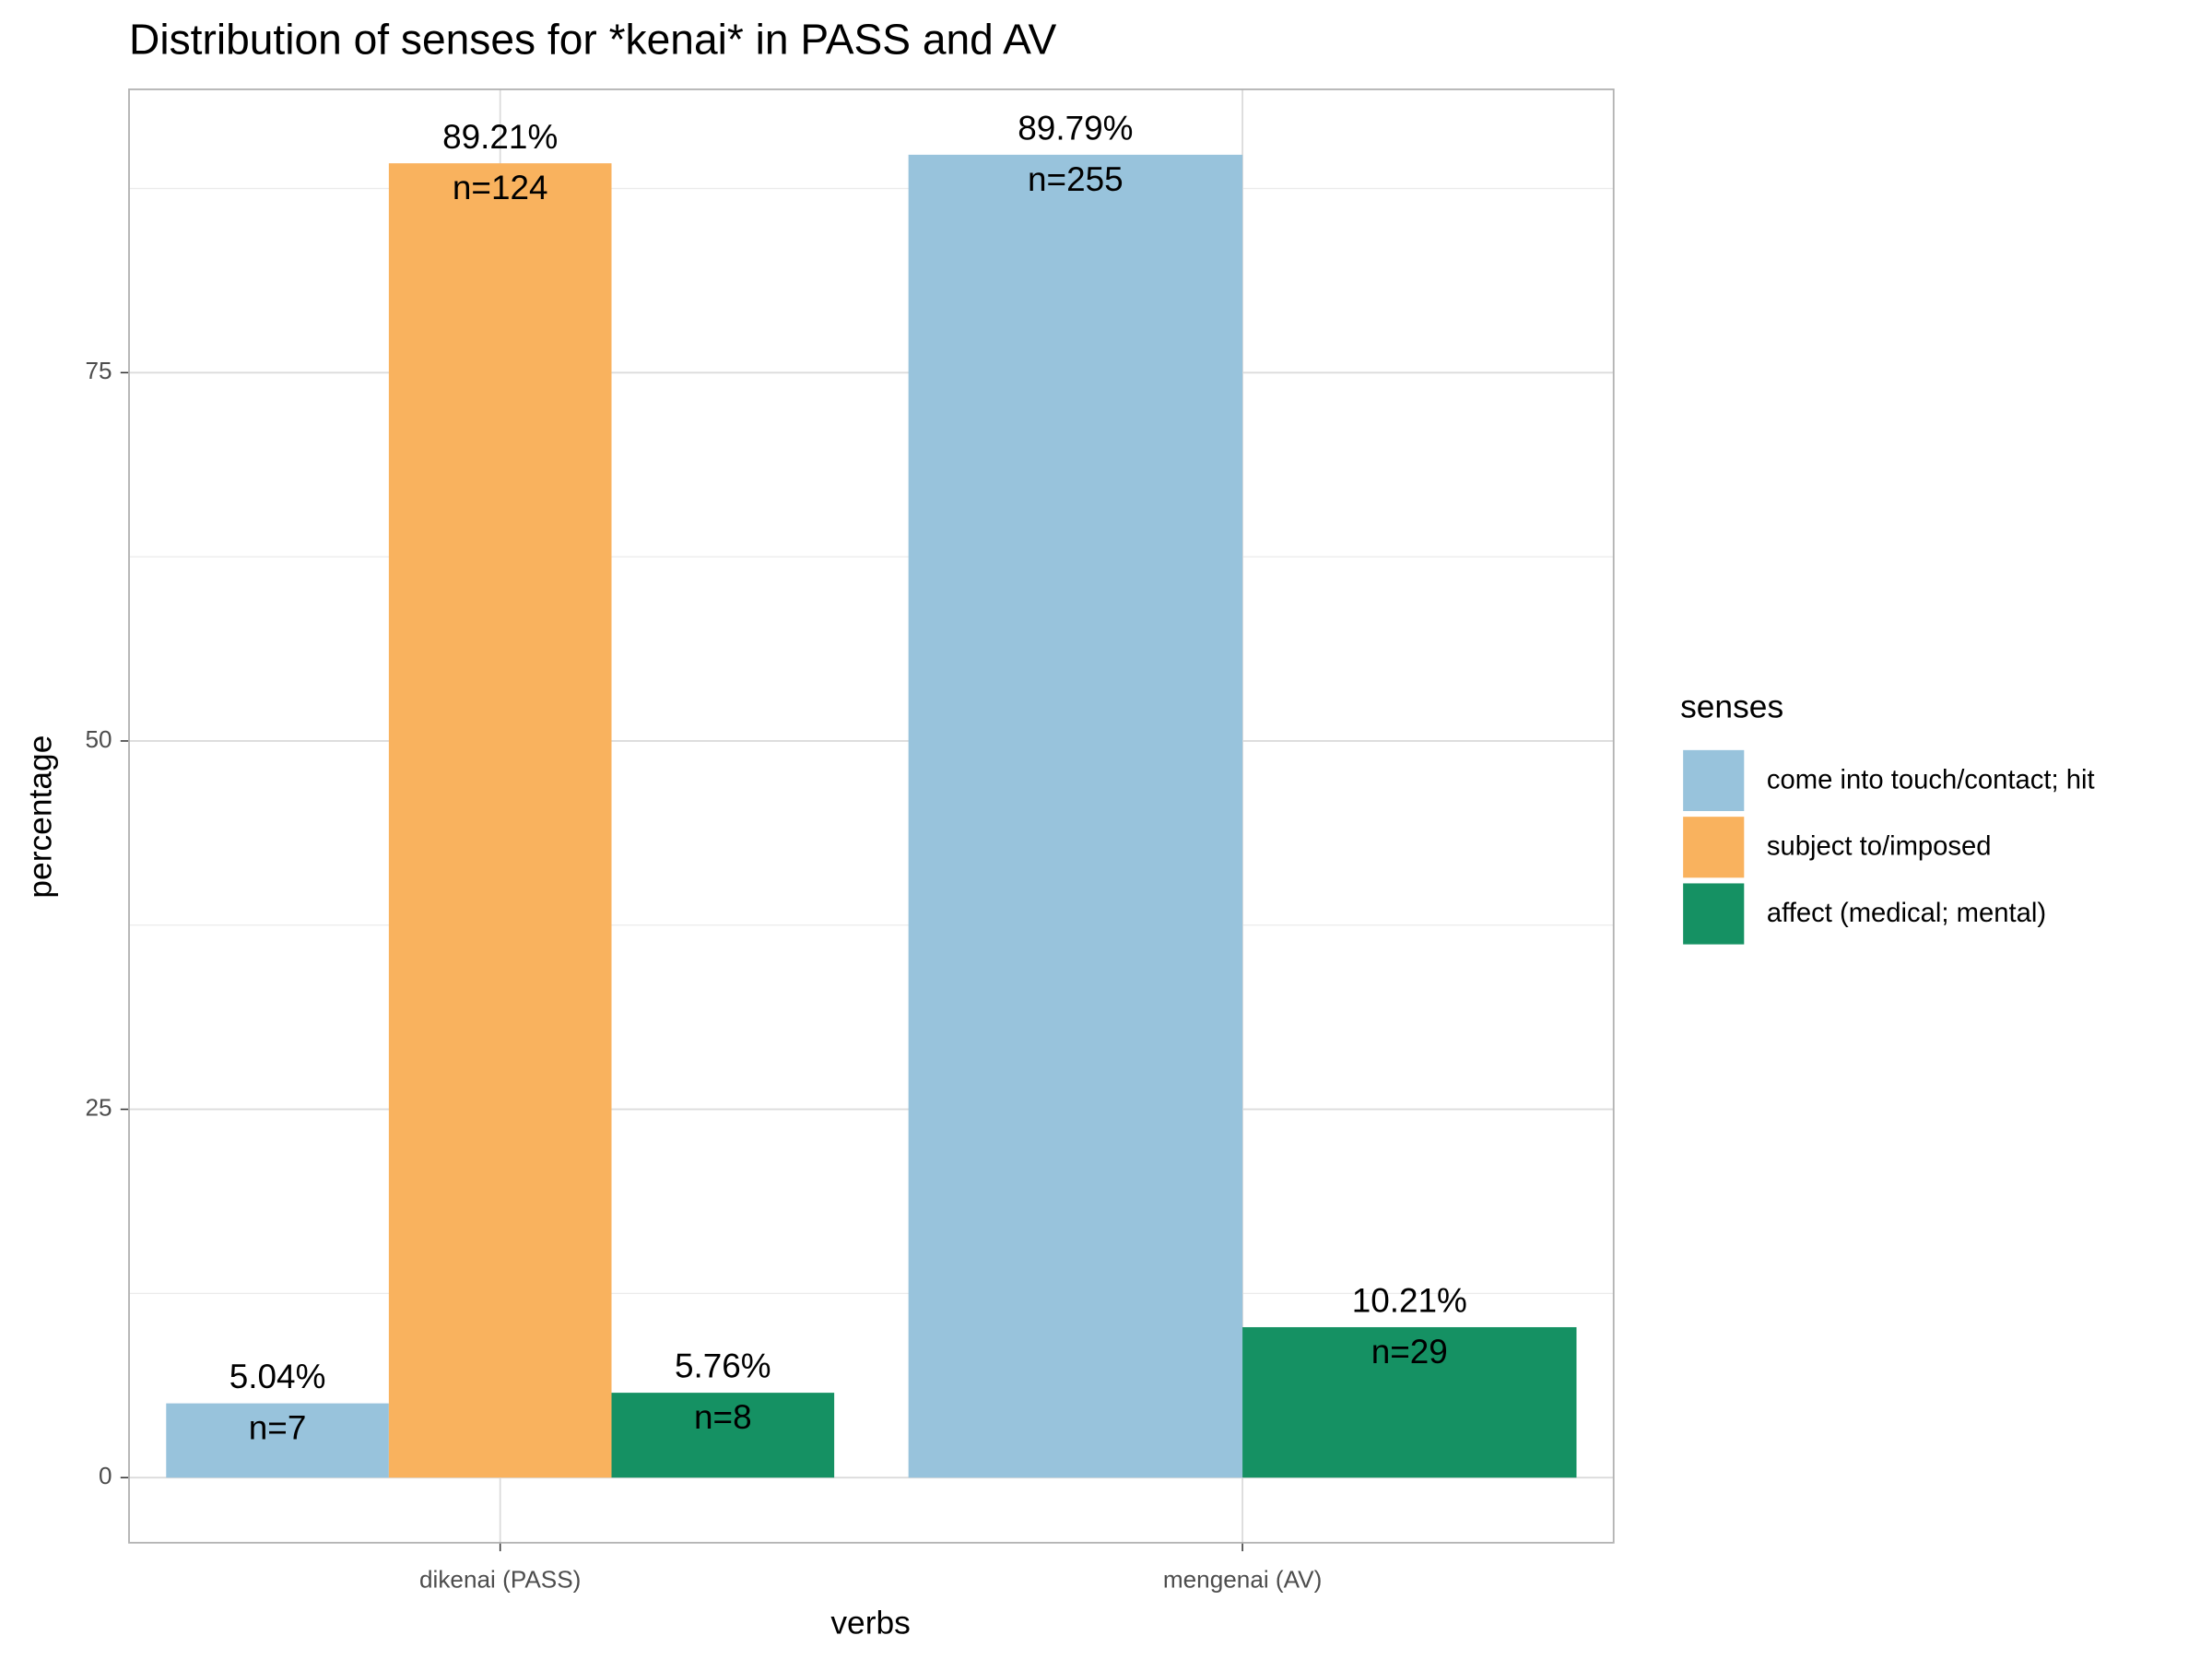  I want to click on y-tick-label: 25, so click(98, 1107).